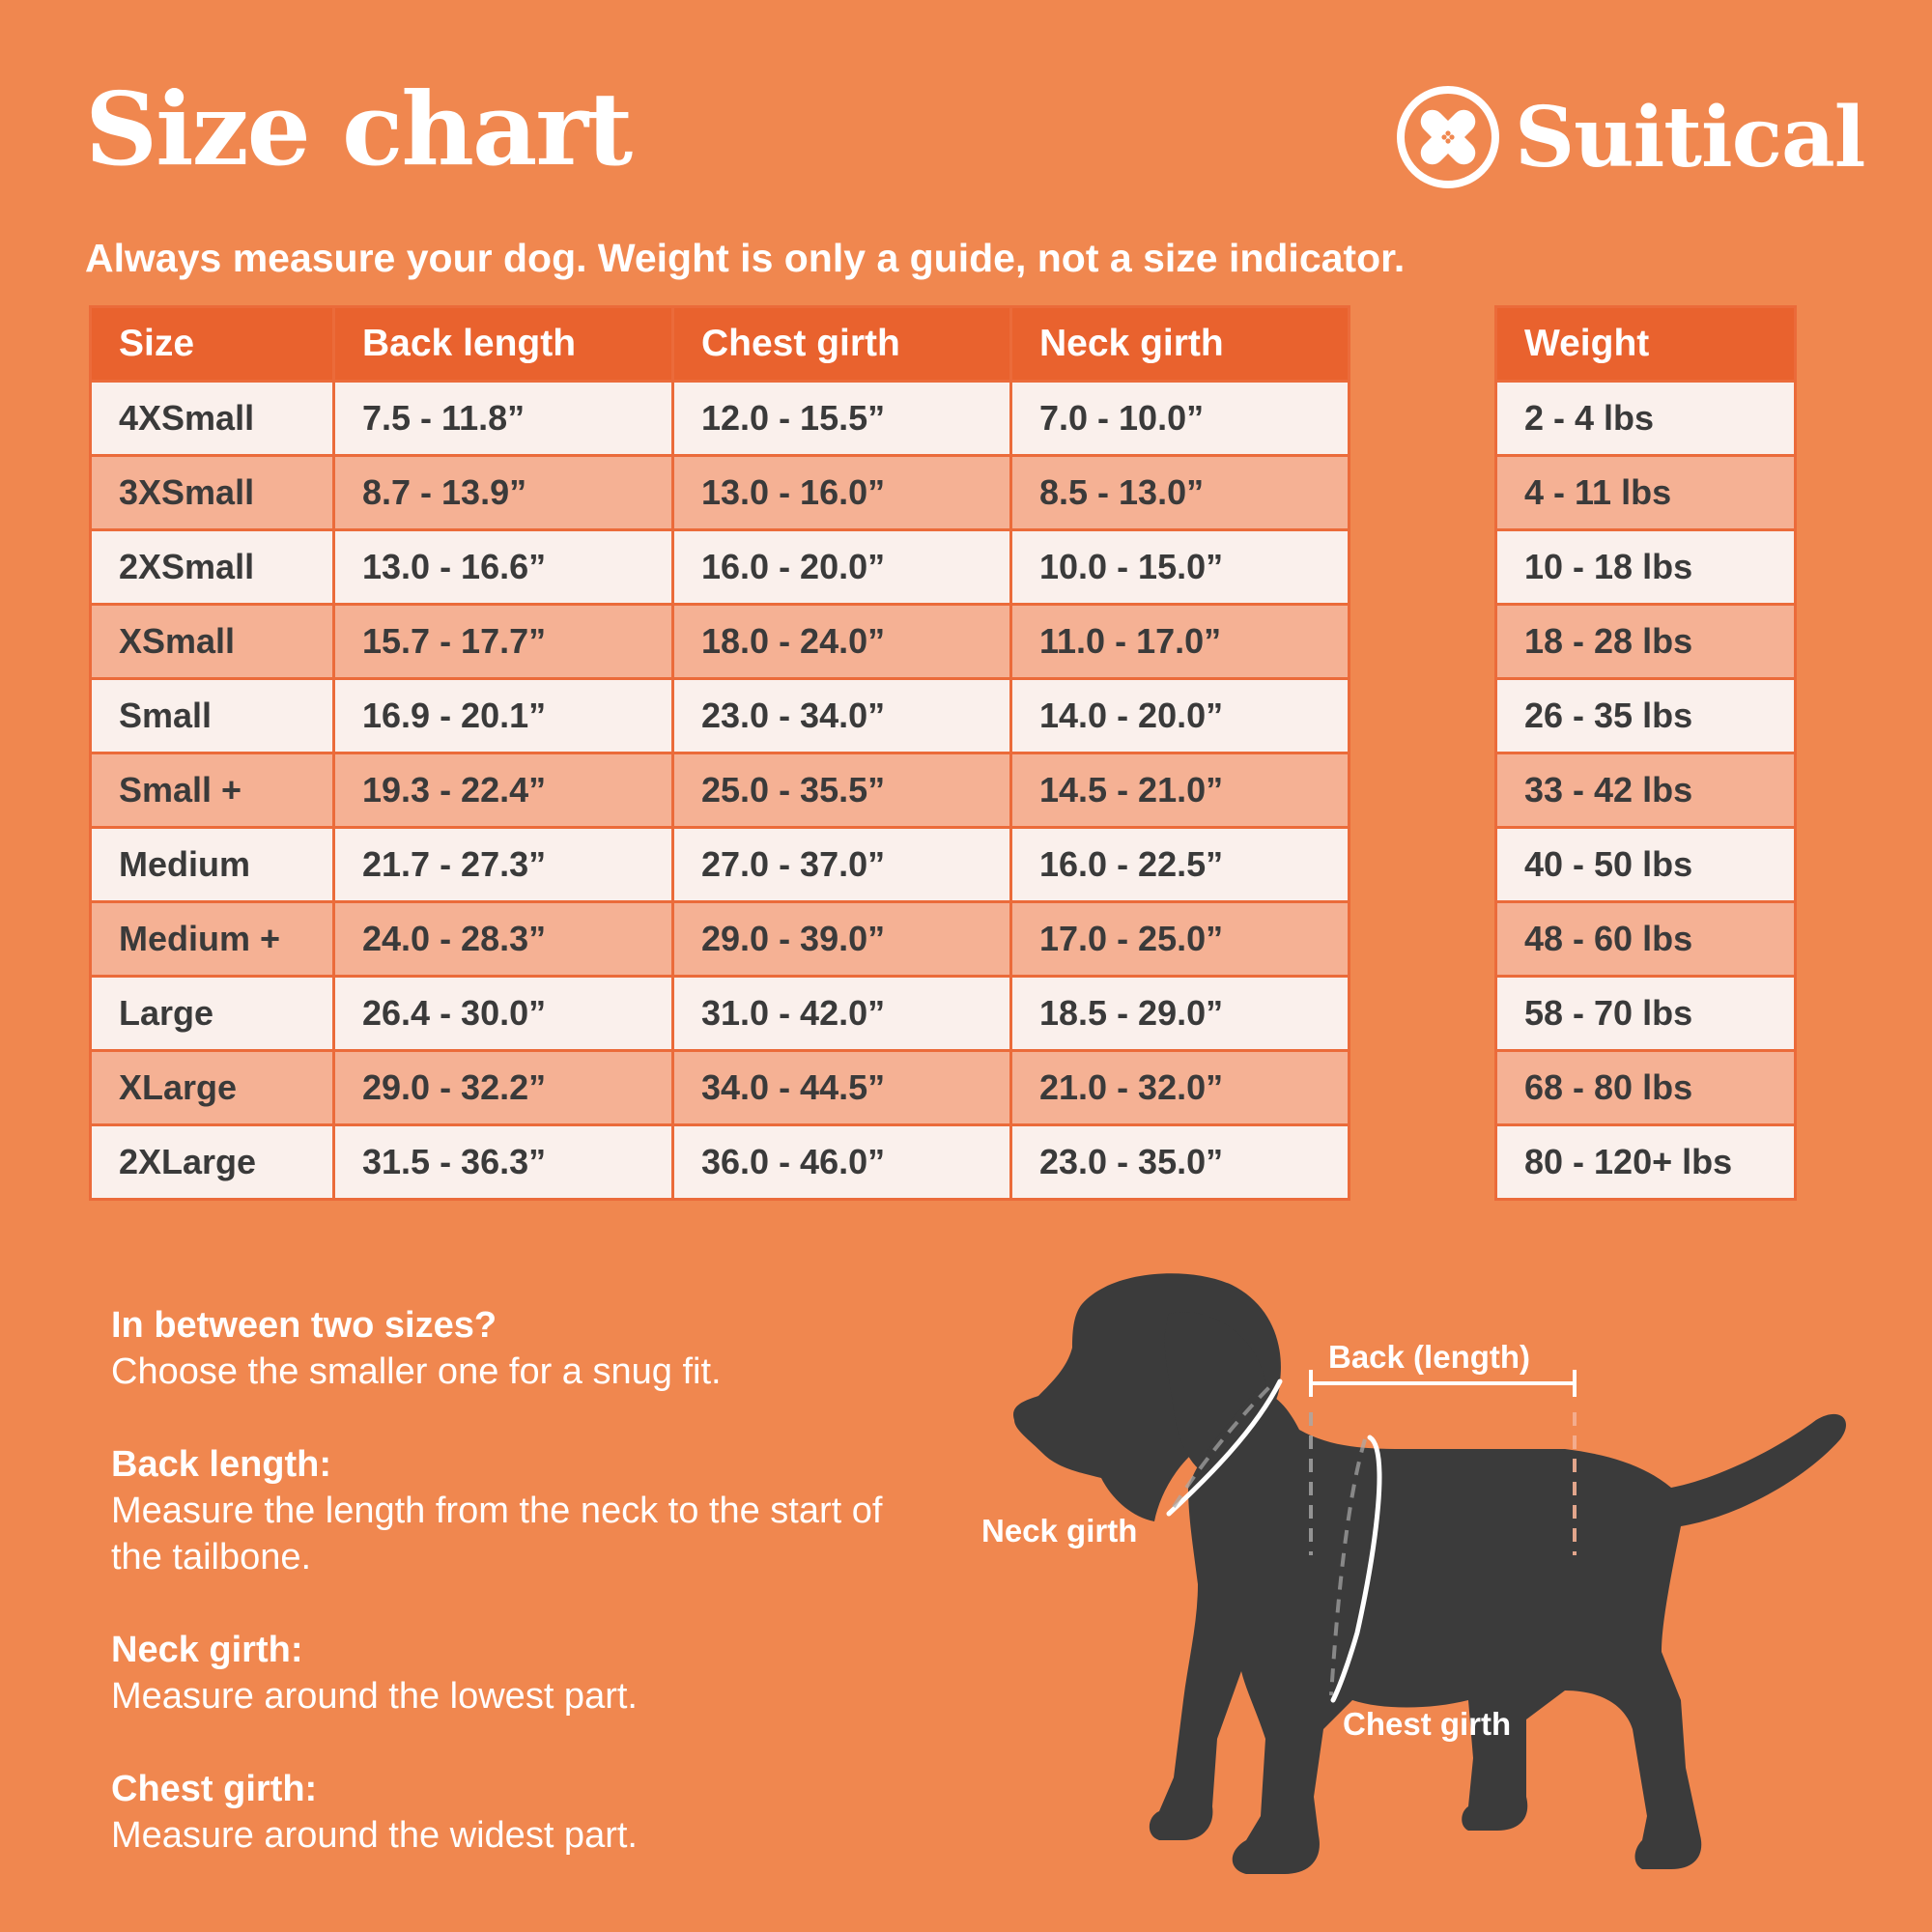 Image resolution: width=1932 pixels, height=1932 pixels. Describe the element at coordinates (359, 129) in the screenshot. I see `page-title: Size chart` at that location.